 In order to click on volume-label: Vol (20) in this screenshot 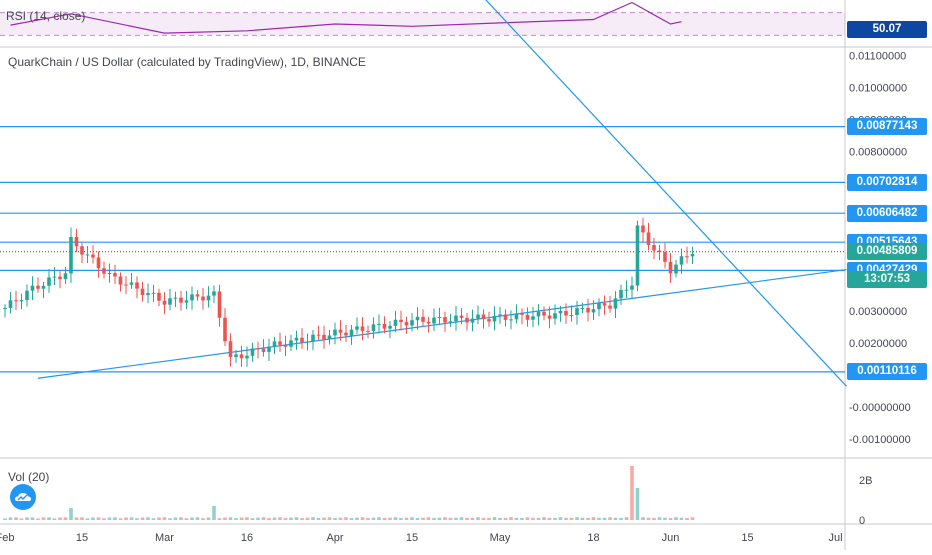, I will do `click(29, 477)`.